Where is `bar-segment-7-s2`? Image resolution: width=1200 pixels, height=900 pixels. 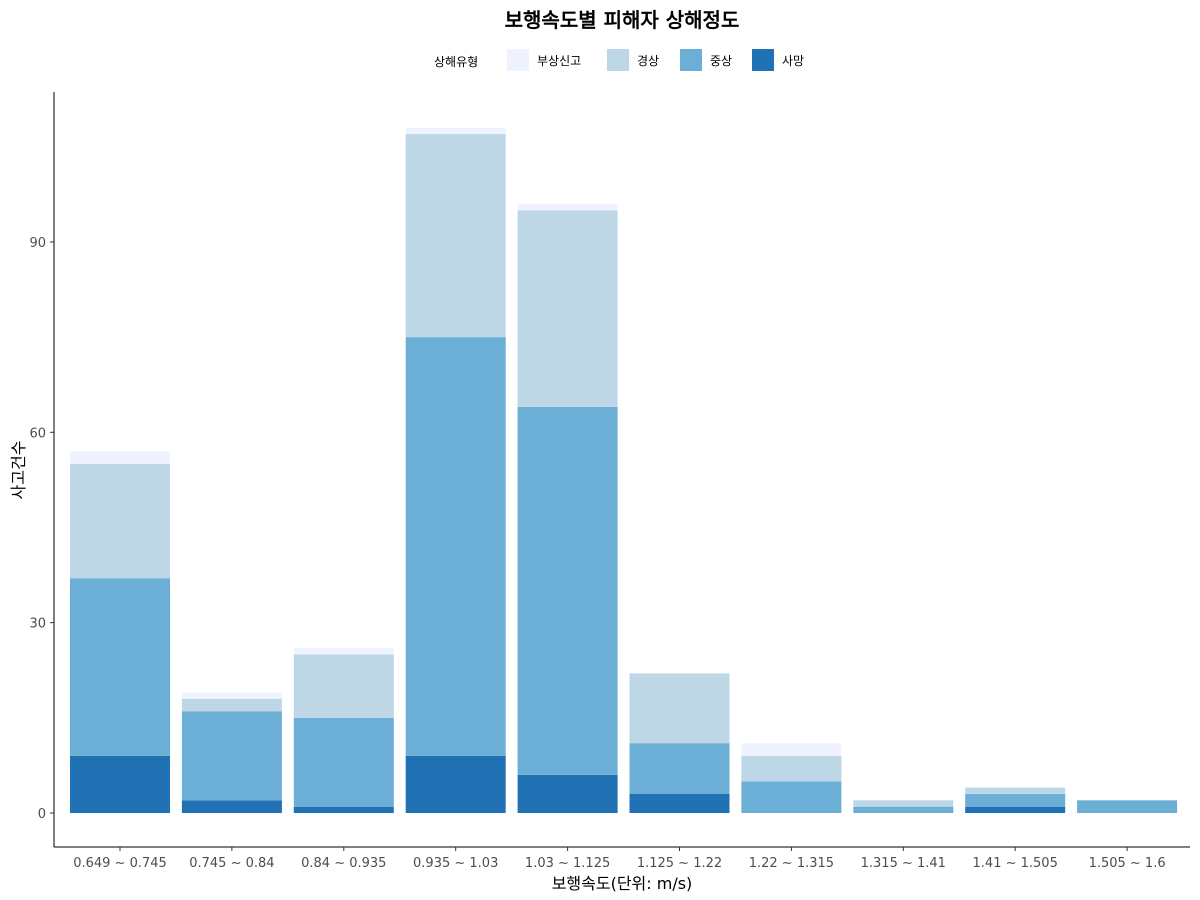 bar-segment-7-s2 is located at coordinates (791, 797).